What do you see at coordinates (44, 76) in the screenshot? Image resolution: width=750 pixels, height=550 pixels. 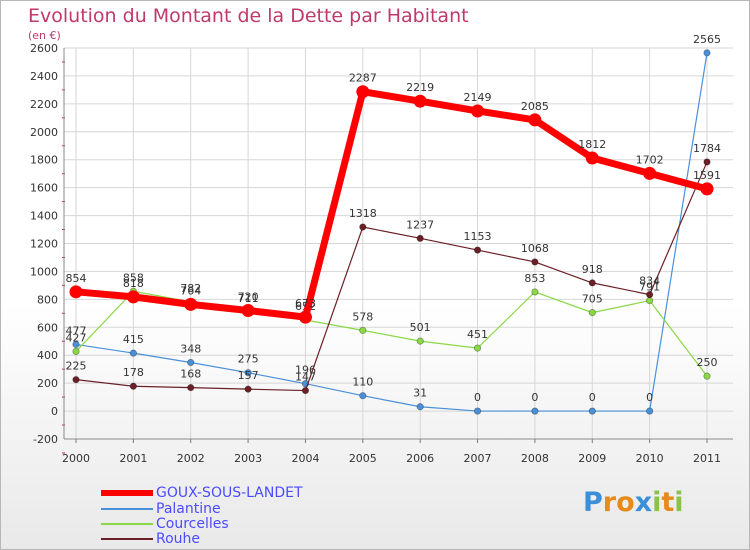 I see `y-tick-label: 2400` at bounding box center [44, 76].